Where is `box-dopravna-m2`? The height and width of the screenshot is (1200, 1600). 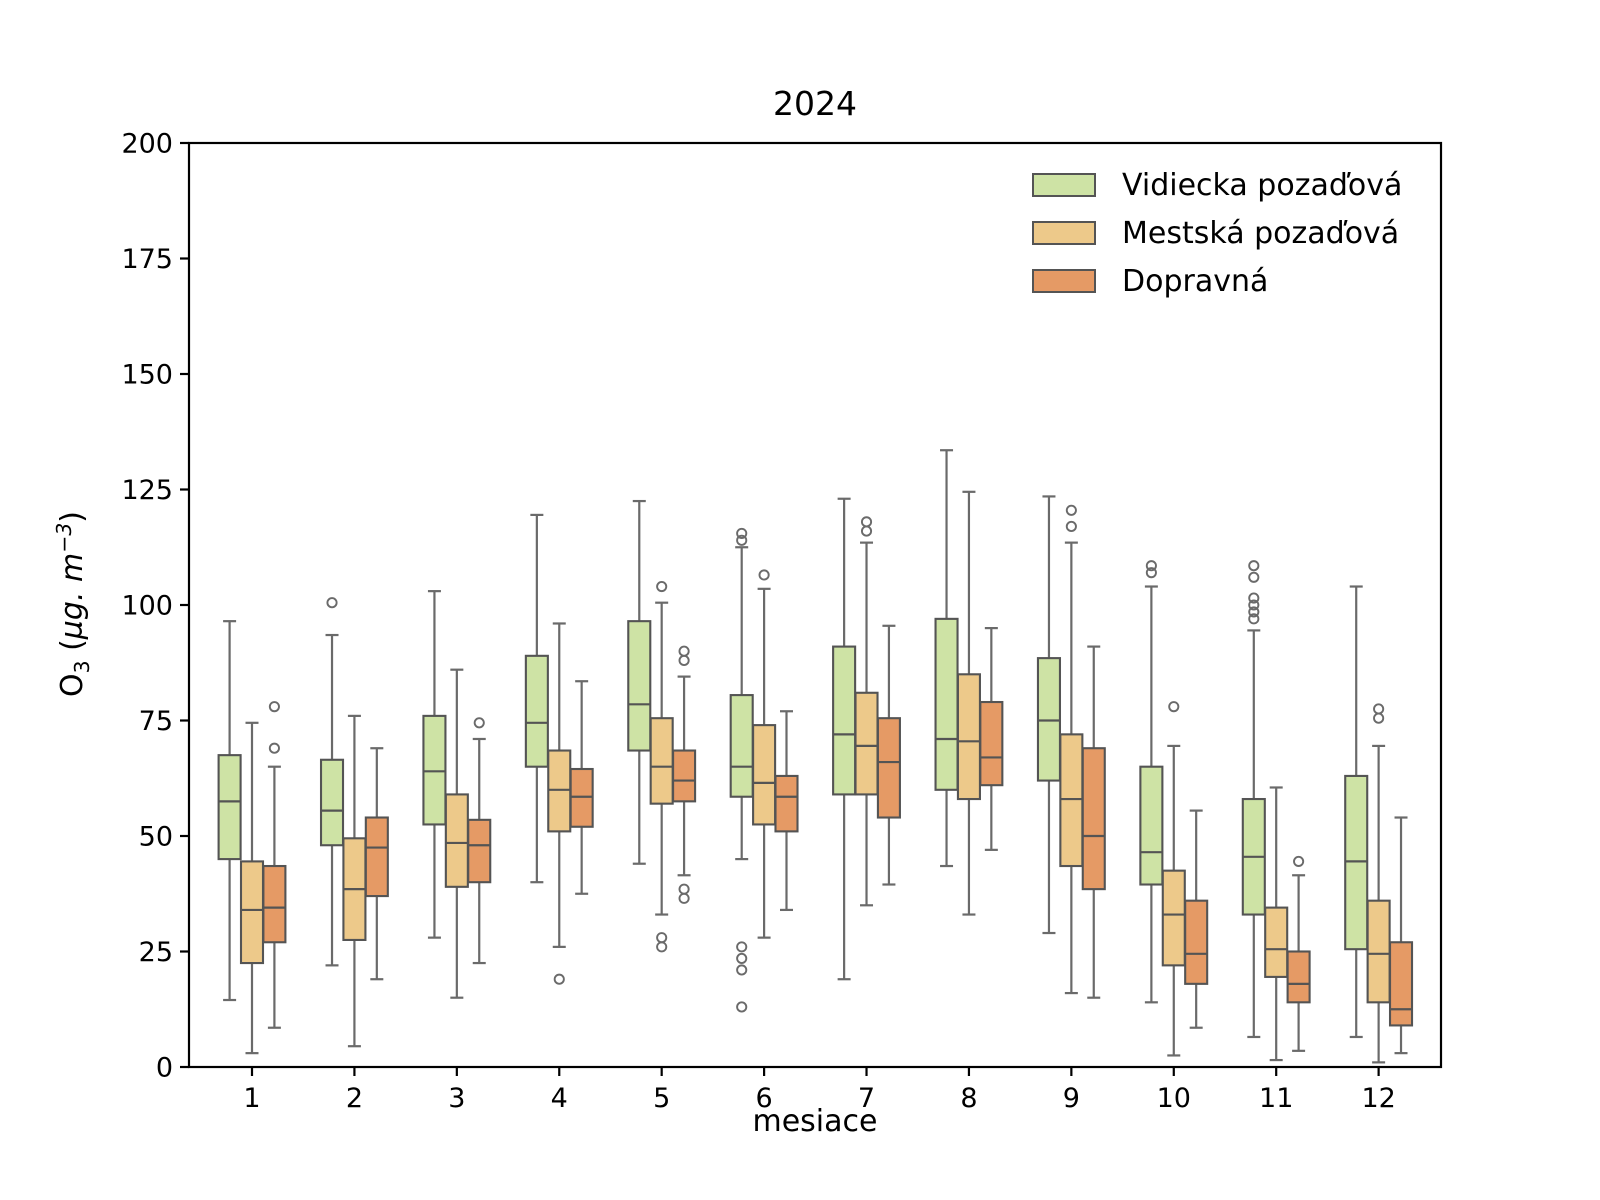
box-dopravna-m2 is located at coordinates (376, 857).